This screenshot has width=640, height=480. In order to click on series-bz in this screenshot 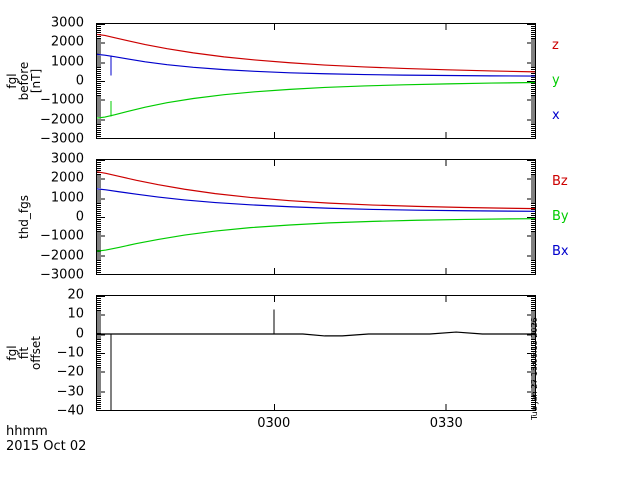, I will do `click(316, 190)`.